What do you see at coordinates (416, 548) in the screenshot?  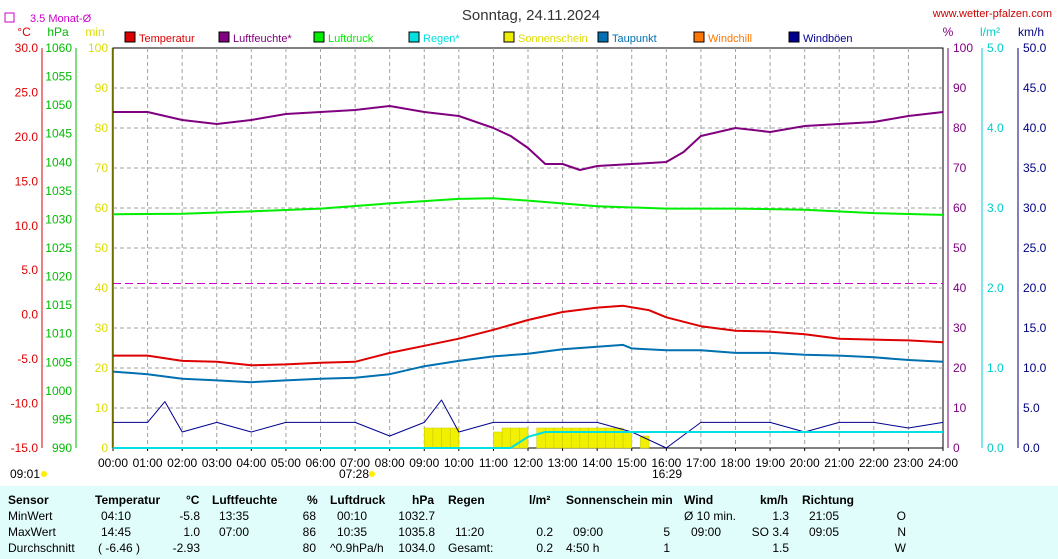 I see `stats-press-avg: 1034.0` at bounding box center [416, 548].